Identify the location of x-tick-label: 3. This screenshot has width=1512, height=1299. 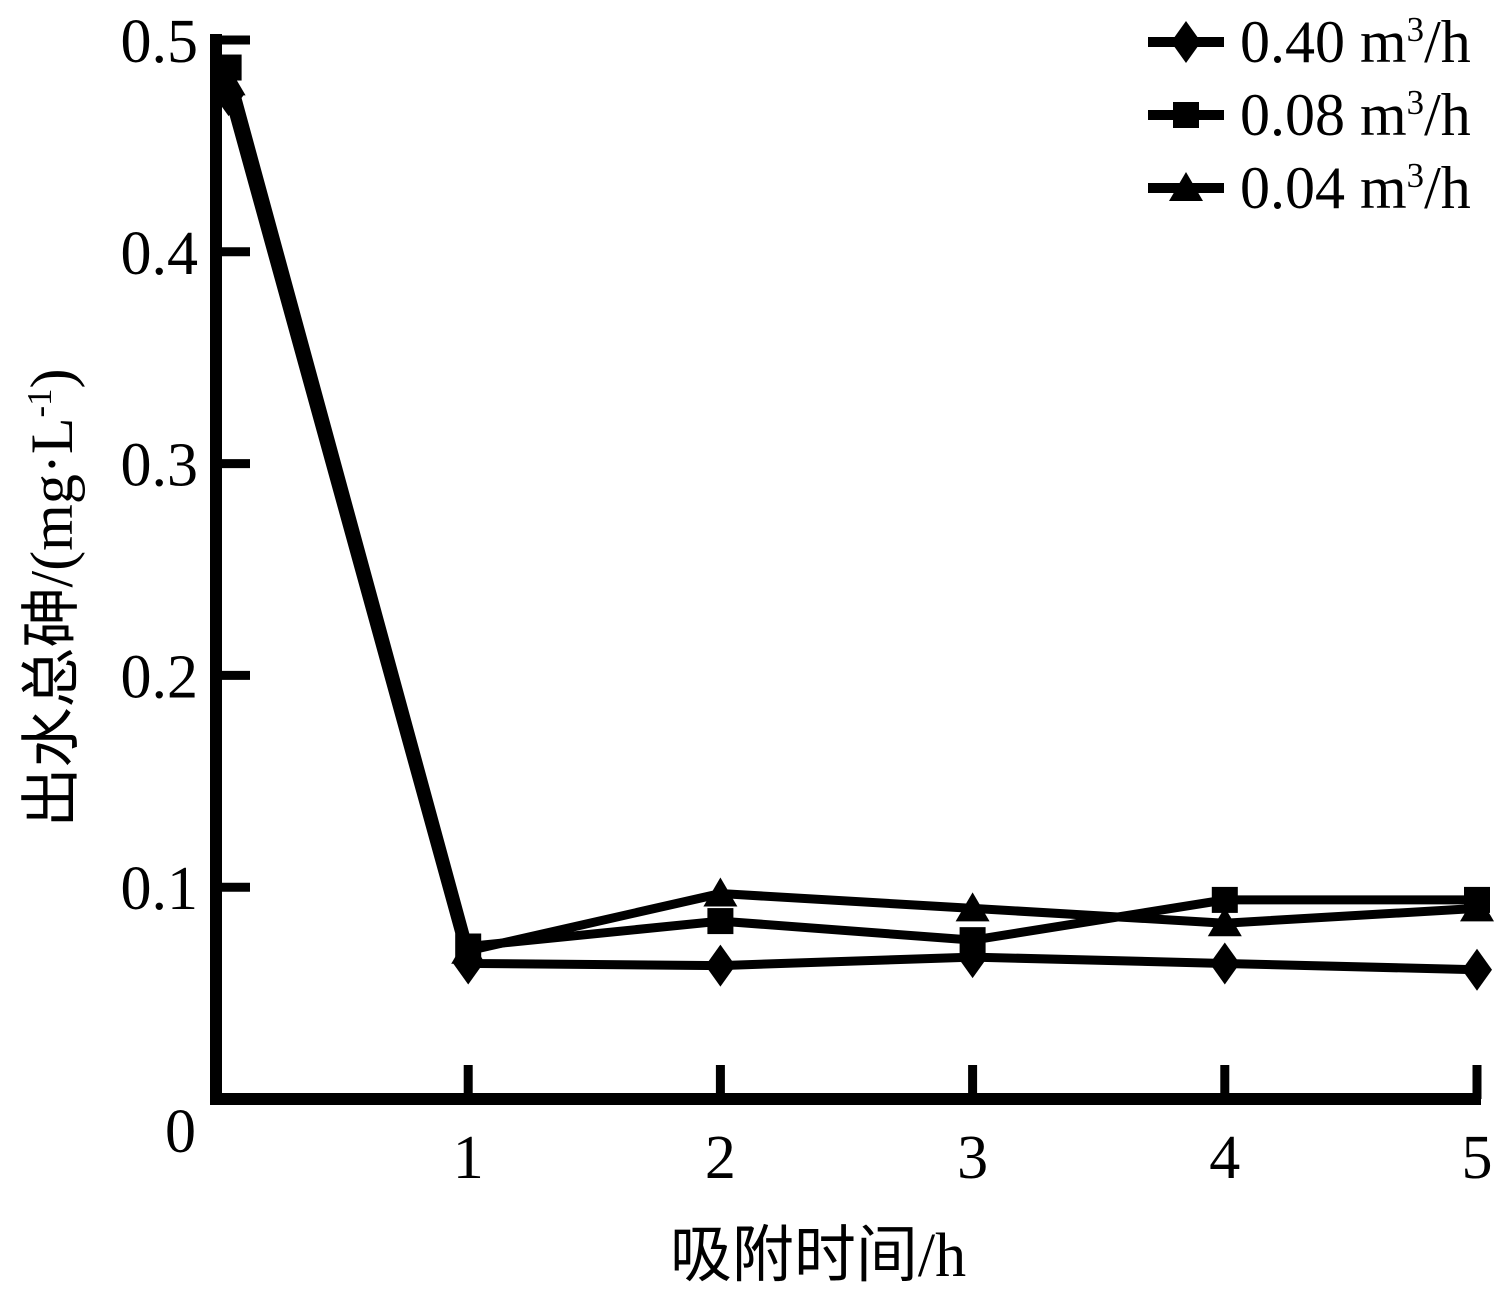
(972, 1158).